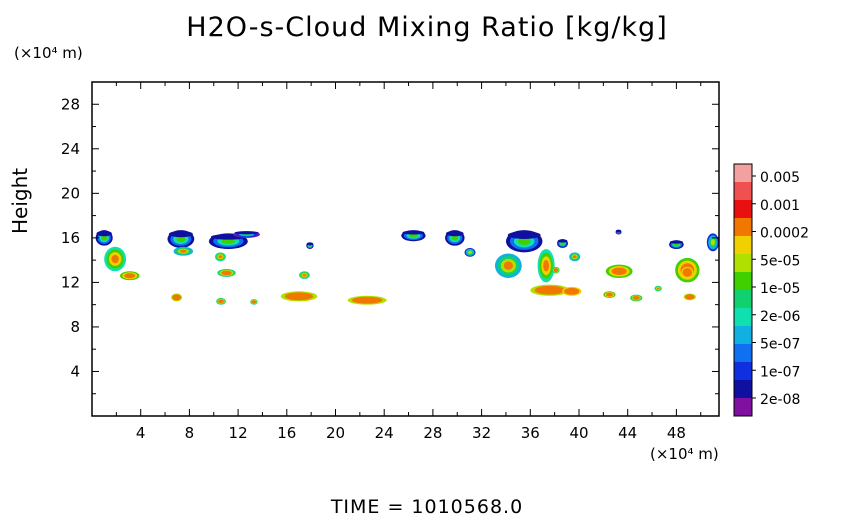  Describe the element at coordinates (780, 206) in the screenshot. I see `colorbar-label-1: 0.001` at that location.